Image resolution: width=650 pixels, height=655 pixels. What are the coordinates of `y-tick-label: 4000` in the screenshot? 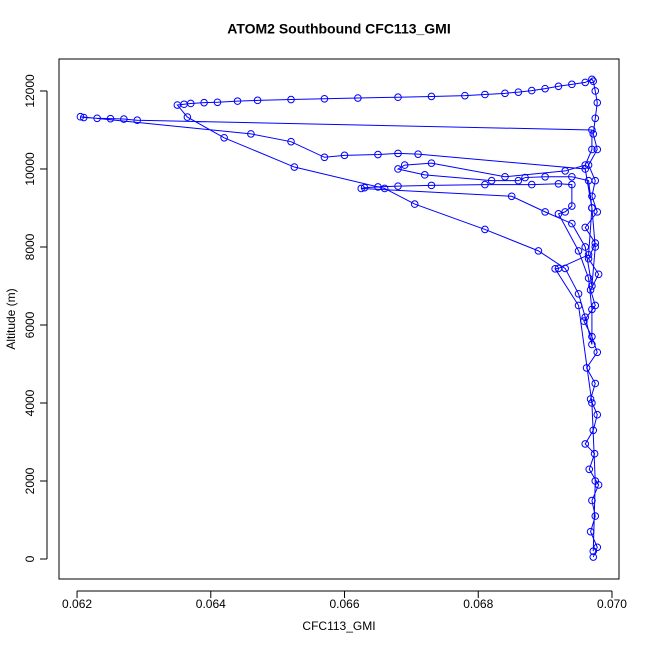 It's located at (30, 402).